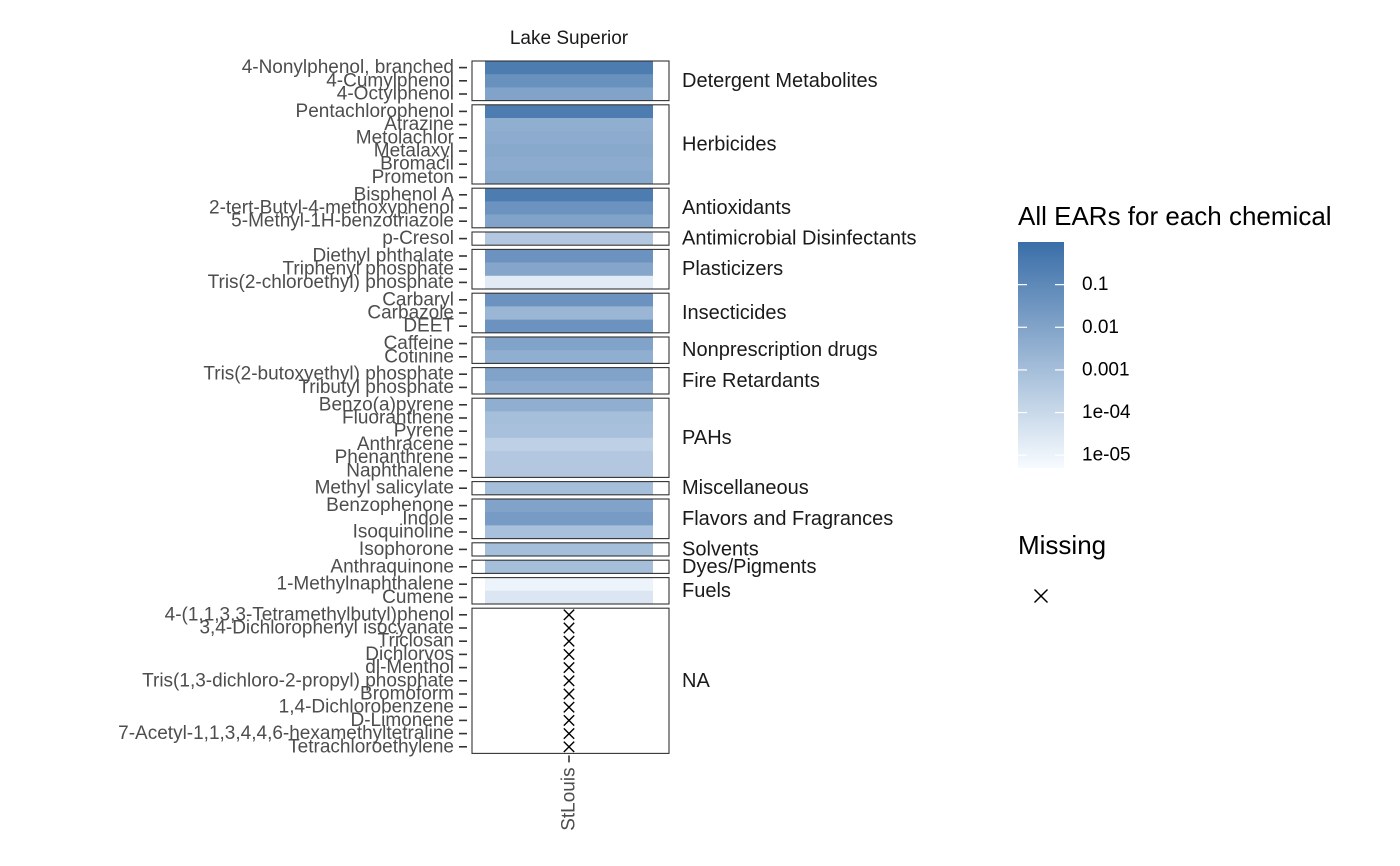  I want to click on y-tick-label: 1-Methylnaphthalene, so click(365, 584).